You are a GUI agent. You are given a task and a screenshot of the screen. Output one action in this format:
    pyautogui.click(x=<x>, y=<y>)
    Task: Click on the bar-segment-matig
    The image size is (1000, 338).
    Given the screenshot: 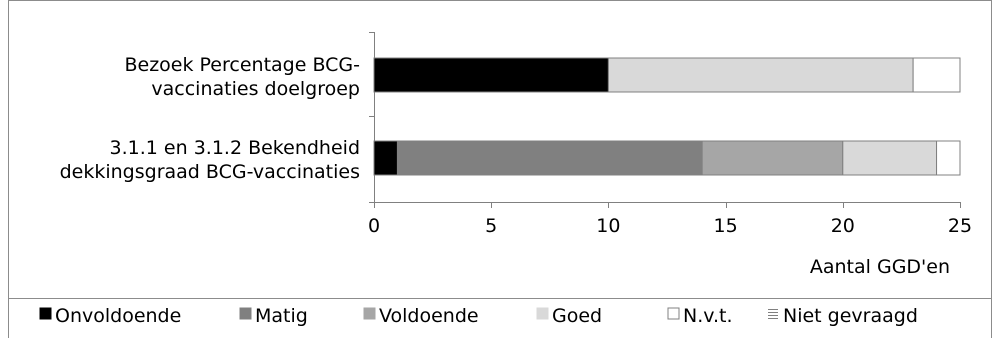 What is the action you would take?
    pyautogui.click(x=549, y=158)
    